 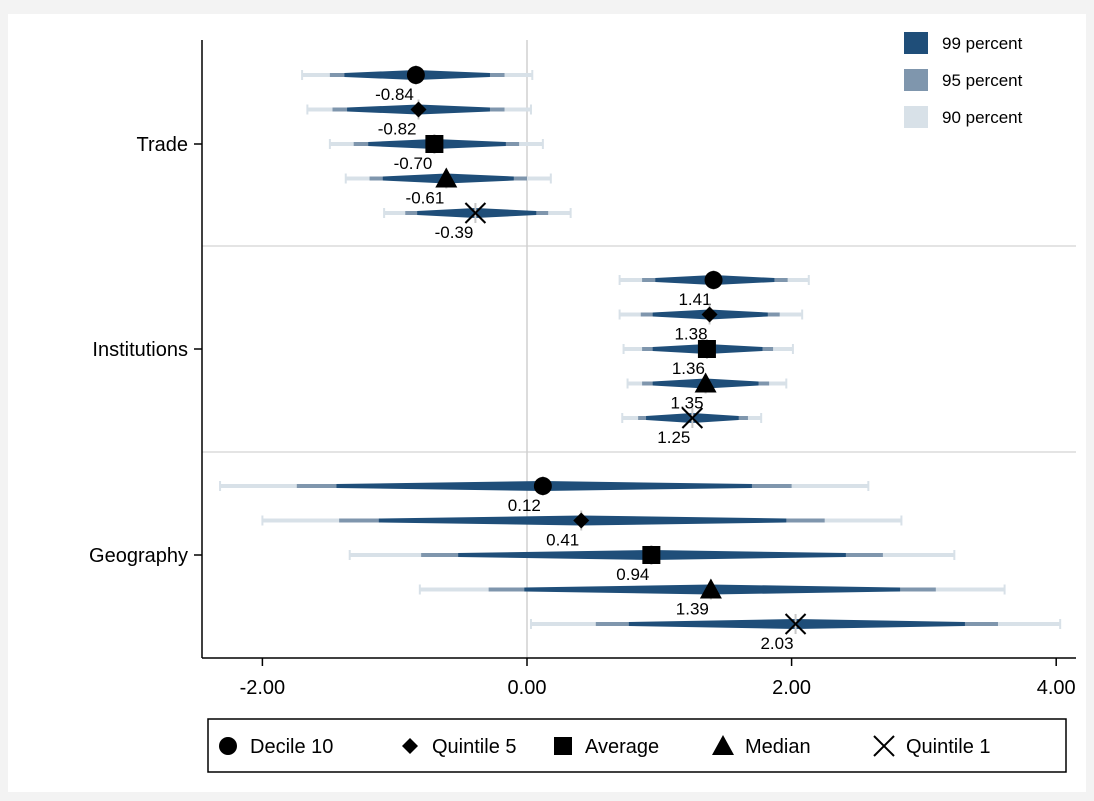 What do you see at coordinates (791, 688) in the screenshot?
I see `x-tick-label: 2.00` at bounding box center [791, 688].